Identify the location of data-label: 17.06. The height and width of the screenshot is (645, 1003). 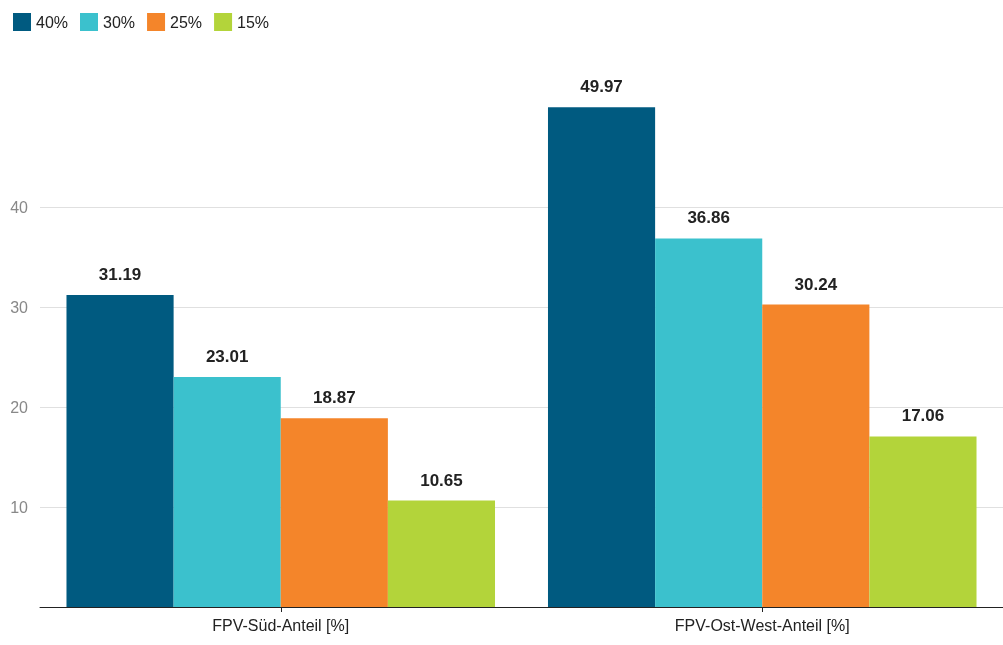
(923, 416).